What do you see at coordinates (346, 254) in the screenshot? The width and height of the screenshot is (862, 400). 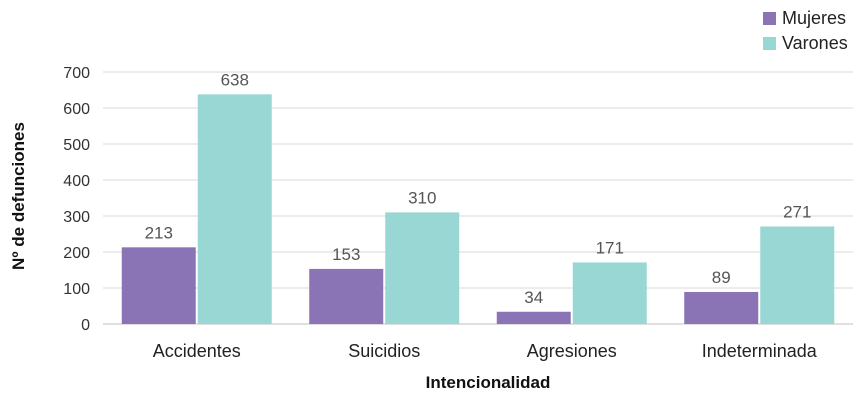 I see `data-label: 153` at bounding box center [346, 254].